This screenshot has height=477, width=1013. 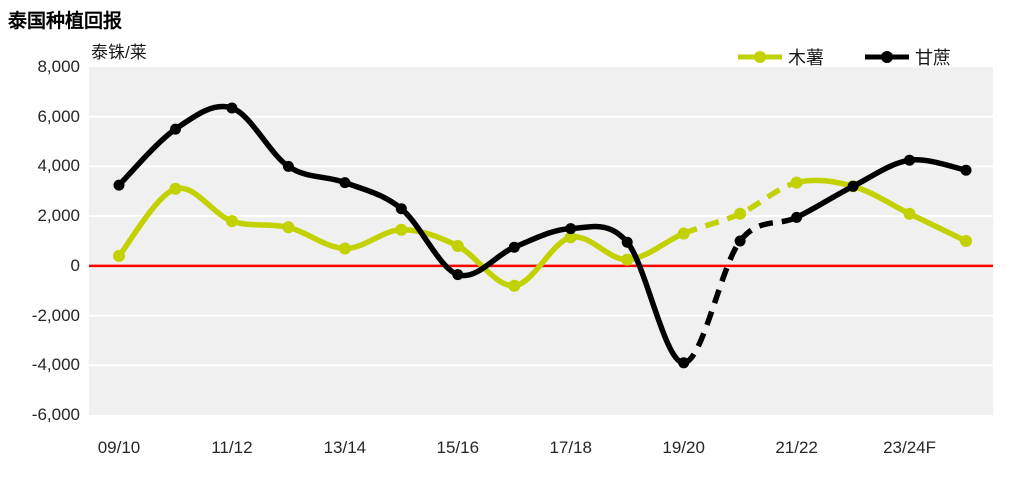 What do you see at coordinates (740, 290) in the screenshot?
I see `sugarcane-line-dashed` at bounding box center [740, 290].